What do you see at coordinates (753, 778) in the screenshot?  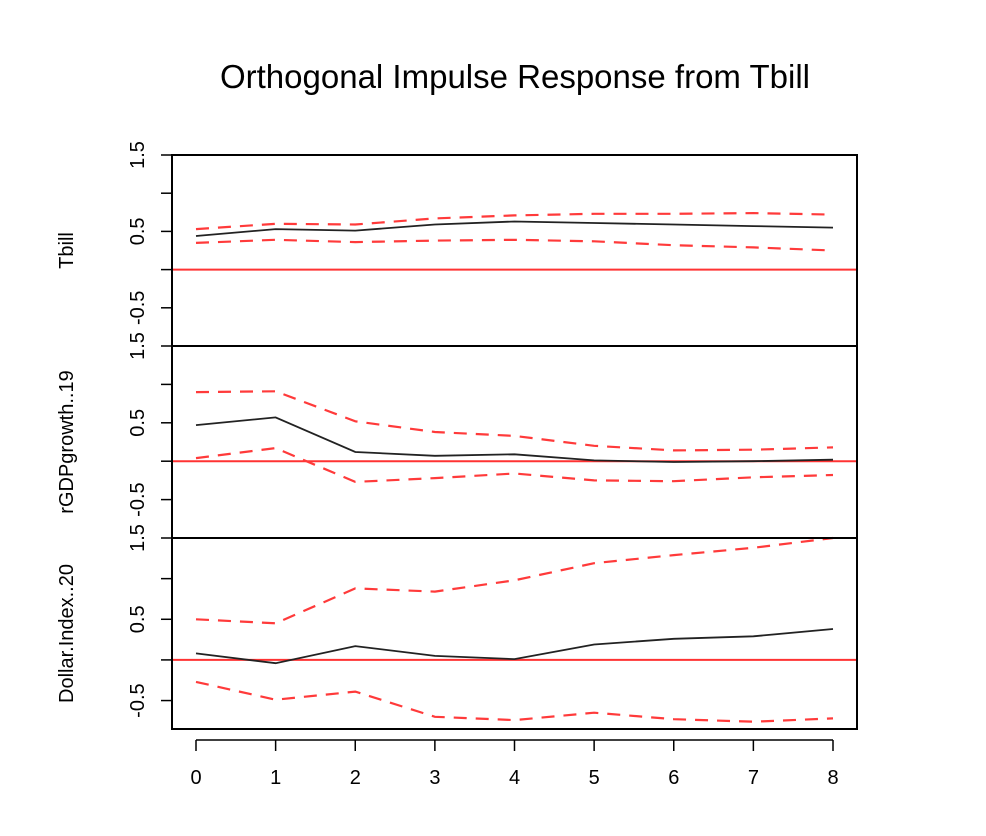 I see `x-tick-label: 7` at bounding box center [753, 778].